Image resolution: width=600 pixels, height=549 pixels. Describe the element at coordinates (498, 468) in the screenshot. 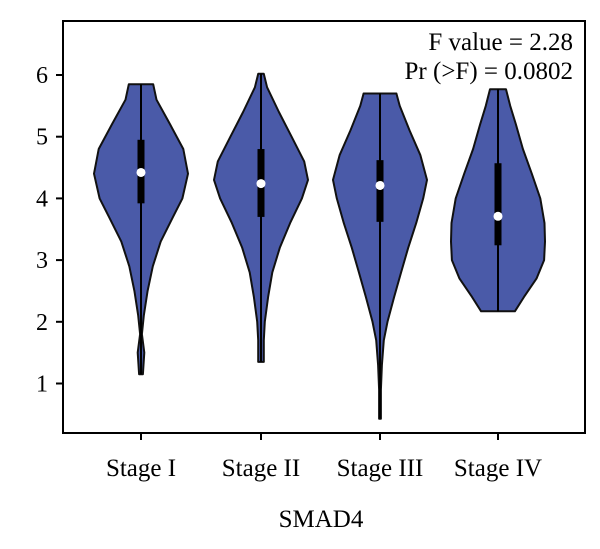

I see `x-tick-label: Stage IV` at that location.